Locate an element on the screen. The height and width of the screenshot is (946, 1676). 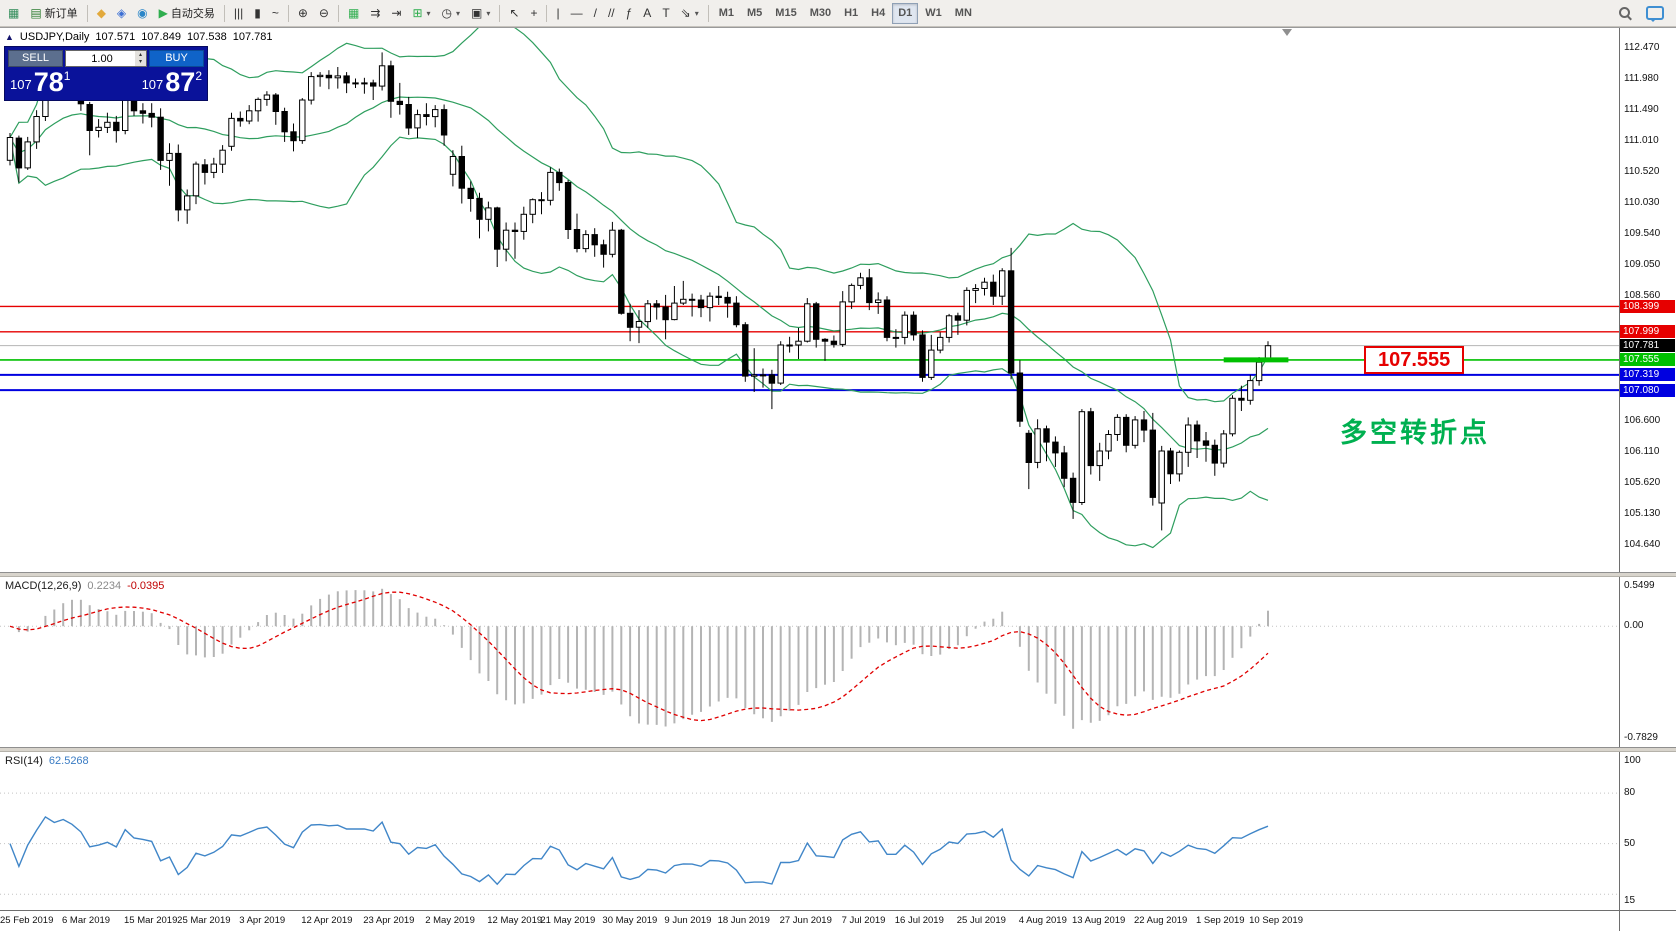
search-button is located at coordinates (1625, 13).